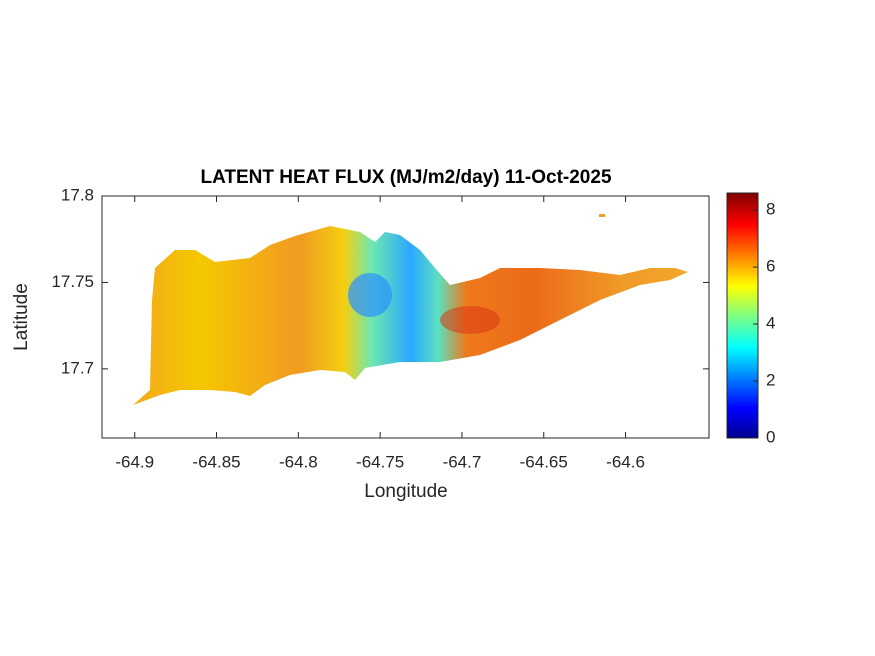 The width and height of the screenshot is (875, 656). What do you see at coordinates (625, 461) in the screenshot?
I see `x-tick-label: -64.6` at bounding box center [625, 461].